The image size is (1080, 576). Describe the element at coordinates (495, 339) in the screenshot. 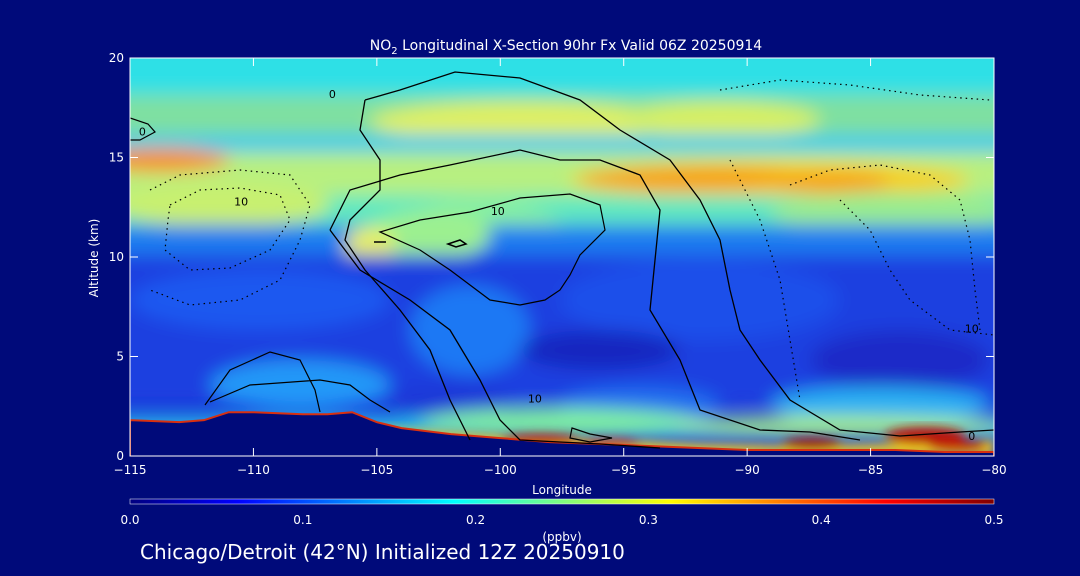

I see `contour-10-lower` at that location.